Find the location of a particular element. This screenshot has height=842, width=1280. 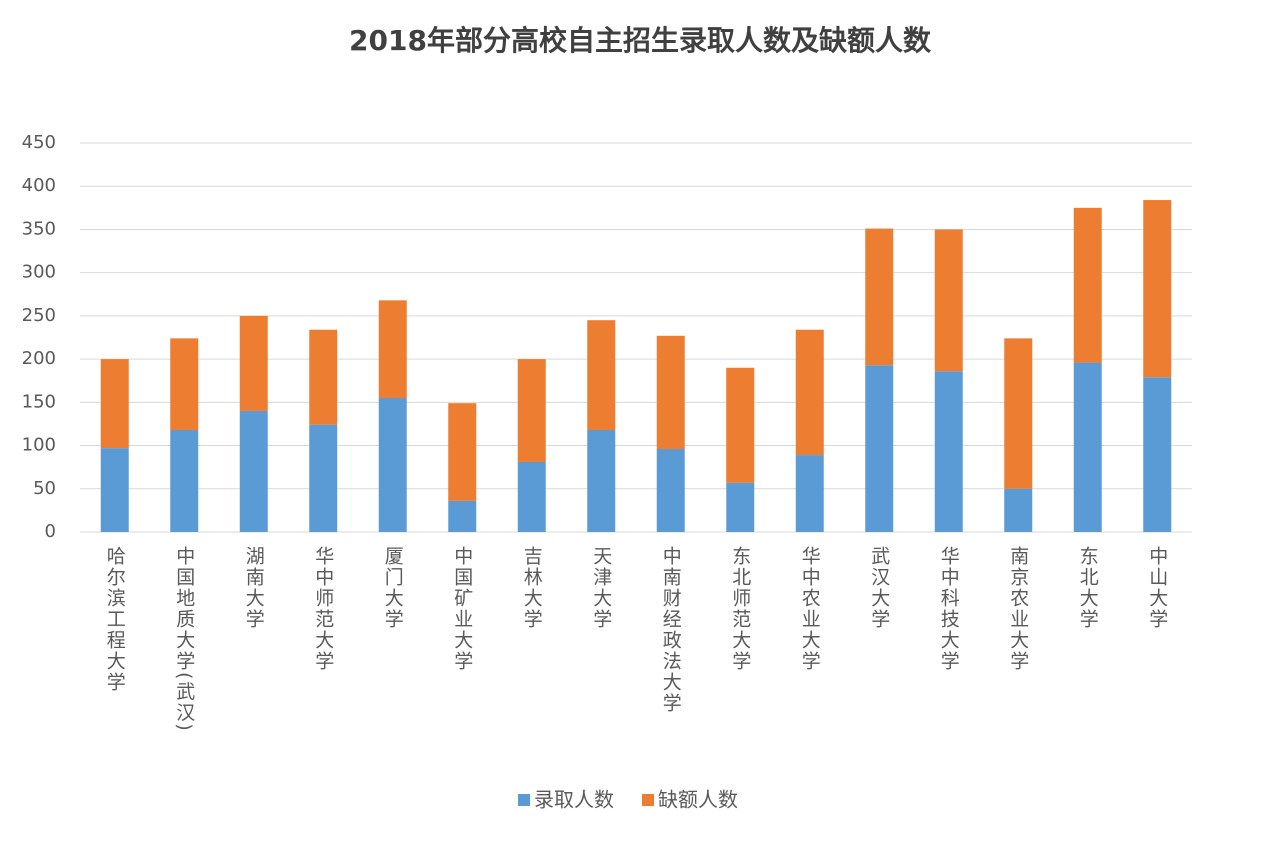

x-tick-label: 吉林大学 is located at coordinates (532, 588).